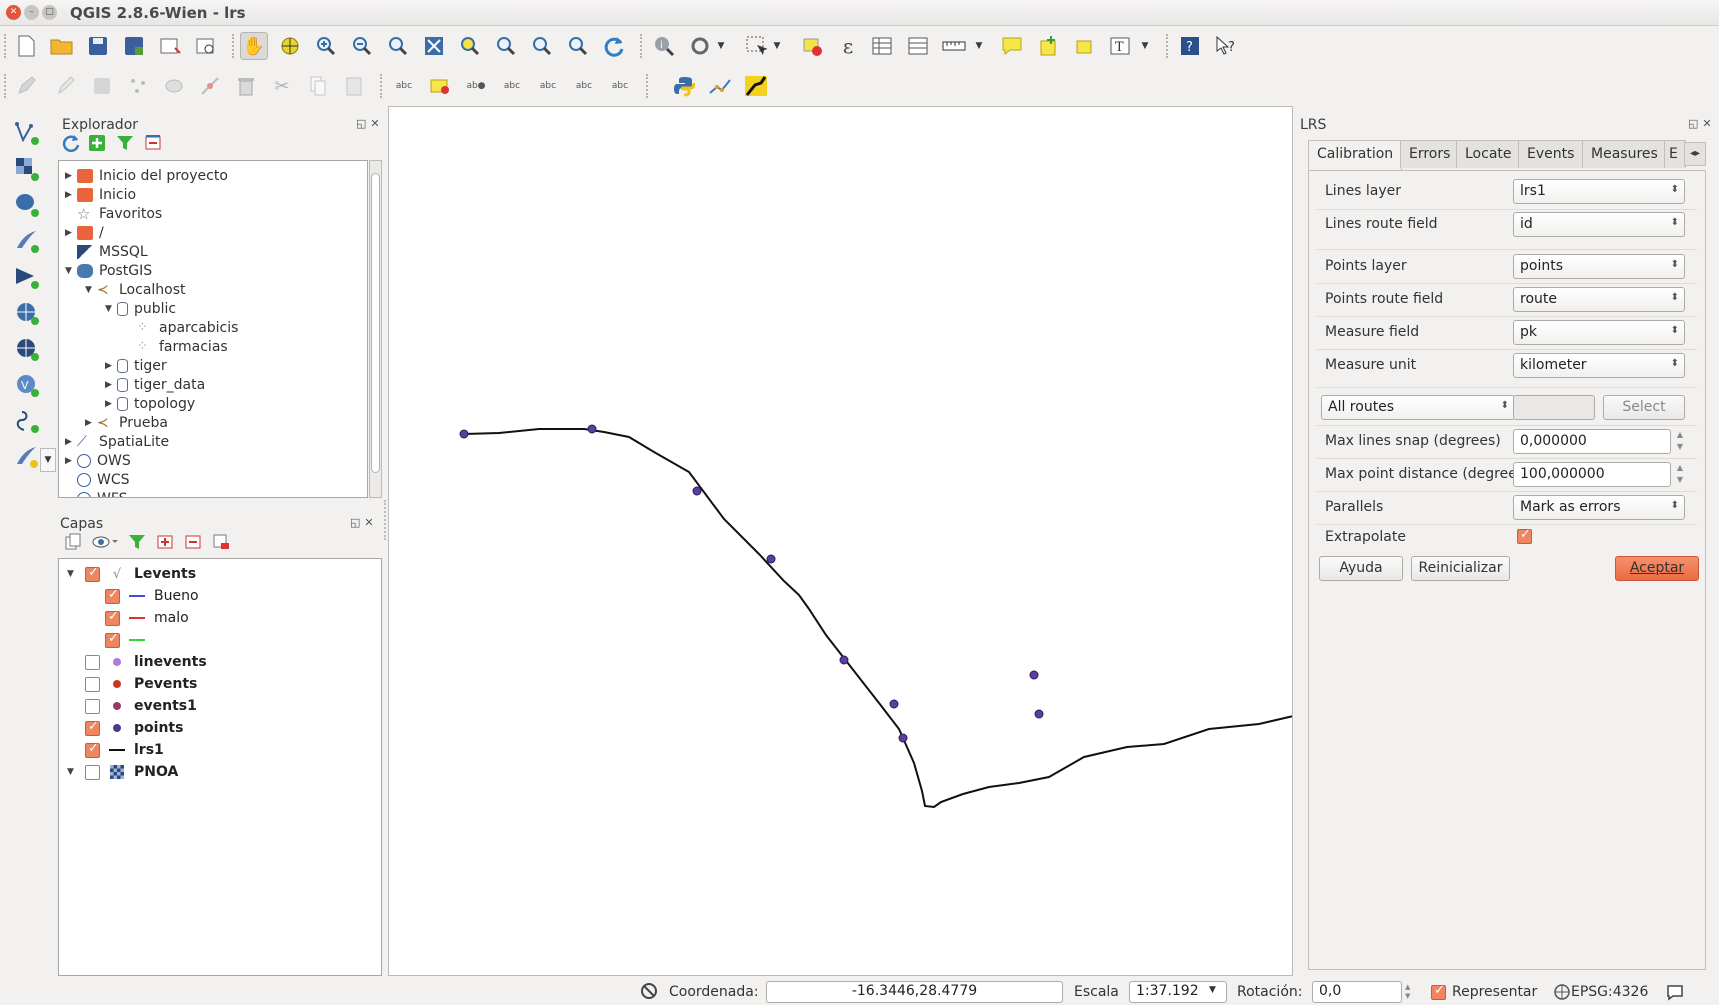 This screenshot has height=1005, width=1719. What do you see at coordinates (84, 232) in the screenshot?
I see `browser-item: ▶ /` at bounding box center [84, 232].